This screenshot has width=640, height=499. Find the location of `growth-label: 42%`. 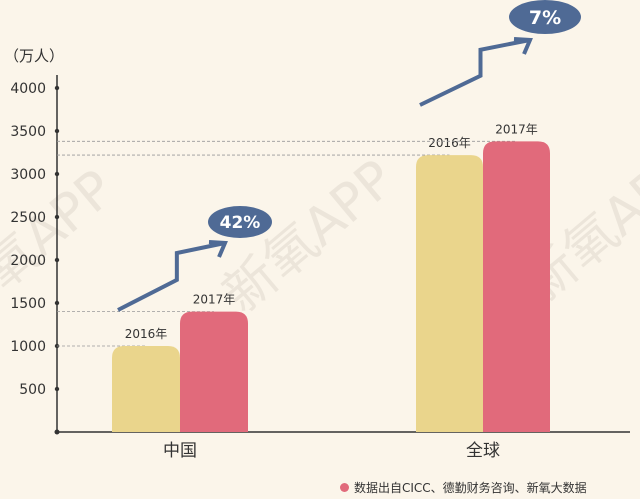

growth-label: 42% is located at coordinates (240, 223).